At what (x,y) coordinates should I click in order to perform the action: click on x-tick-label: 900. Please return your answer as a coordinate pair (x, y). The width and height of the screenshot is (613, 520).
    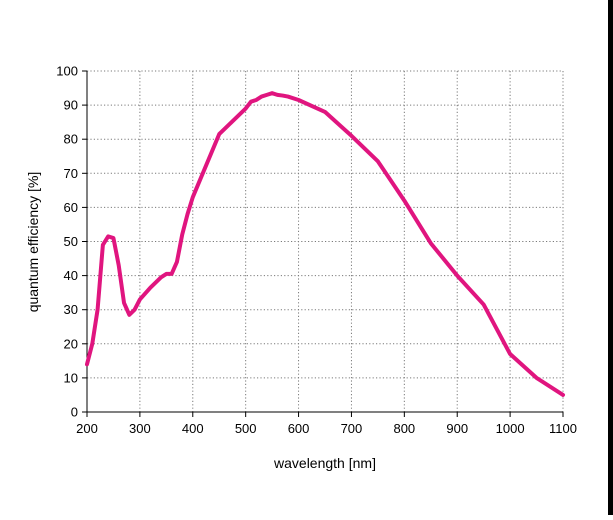
    Looking at the image, I should click on (457, 428).